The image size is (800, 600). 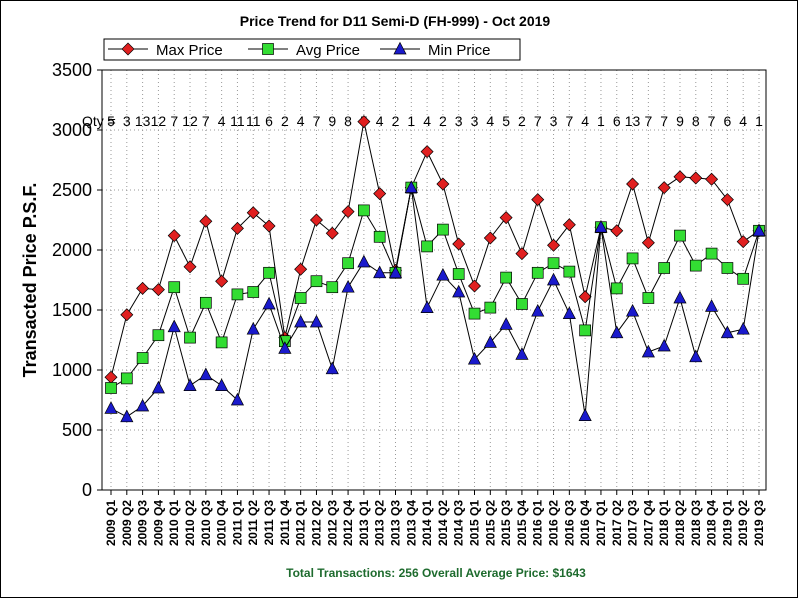 What do you see at coordinates (633, 523) in the screenshot?
I see `x-tick-label: 2017 Q3` at bounding box center [633, 523].